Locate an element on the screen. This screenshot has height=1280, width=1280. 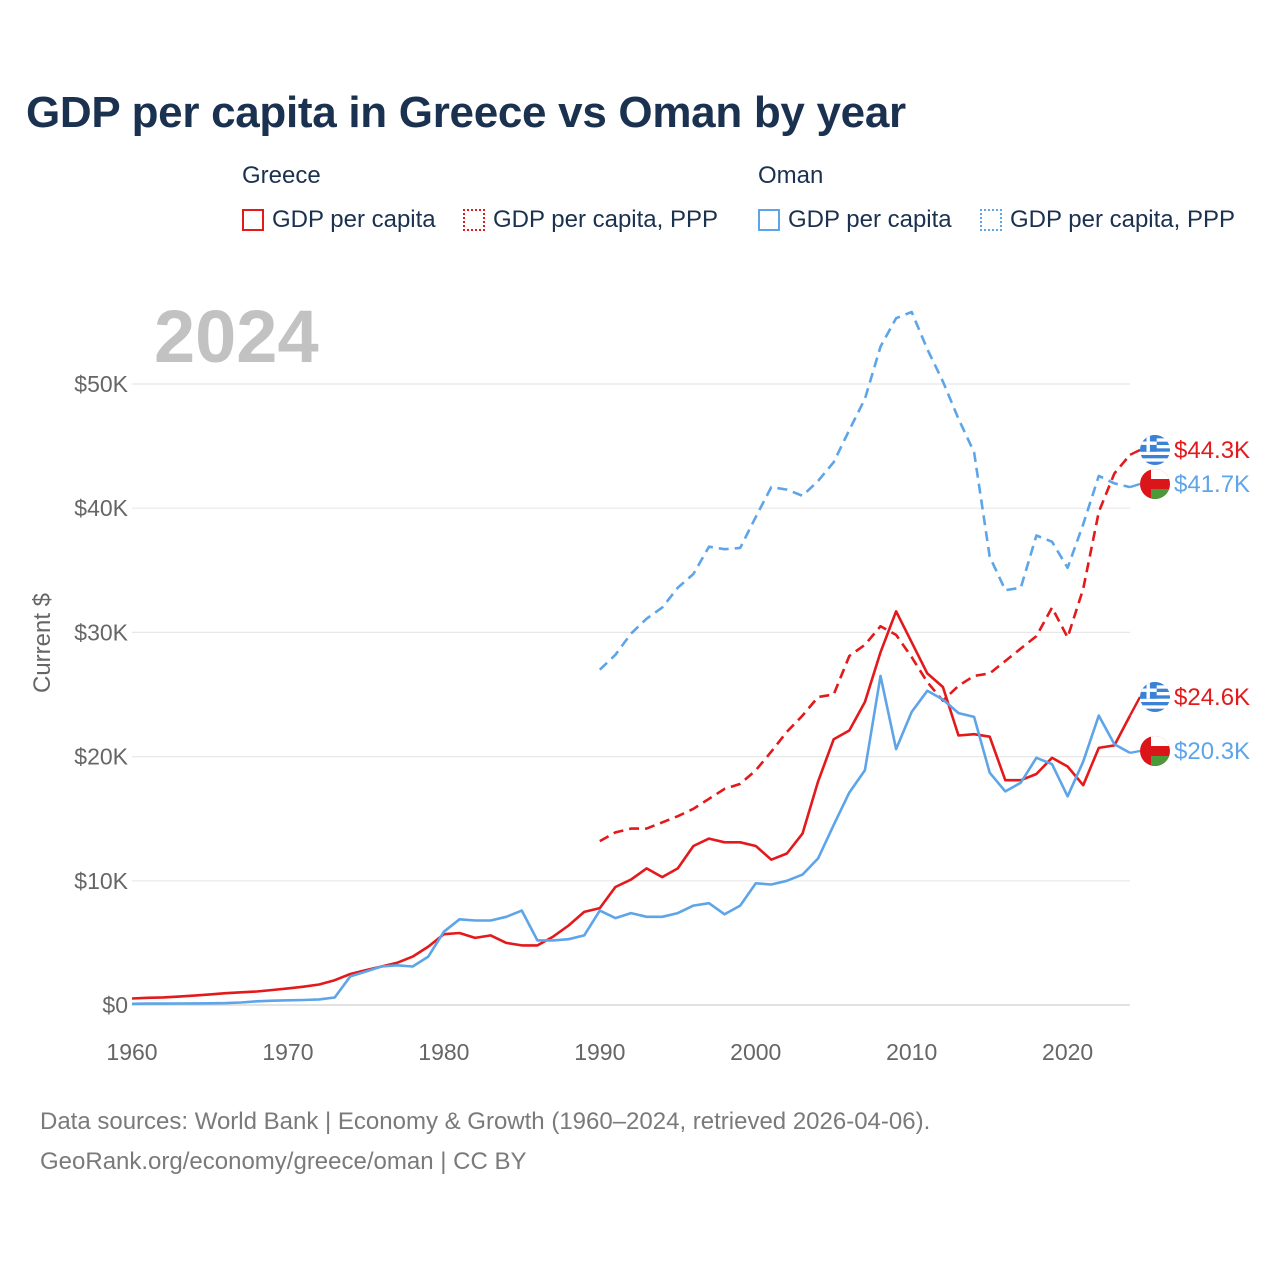
end-value-label: $24.6K is located at coordinates (1212, 697).